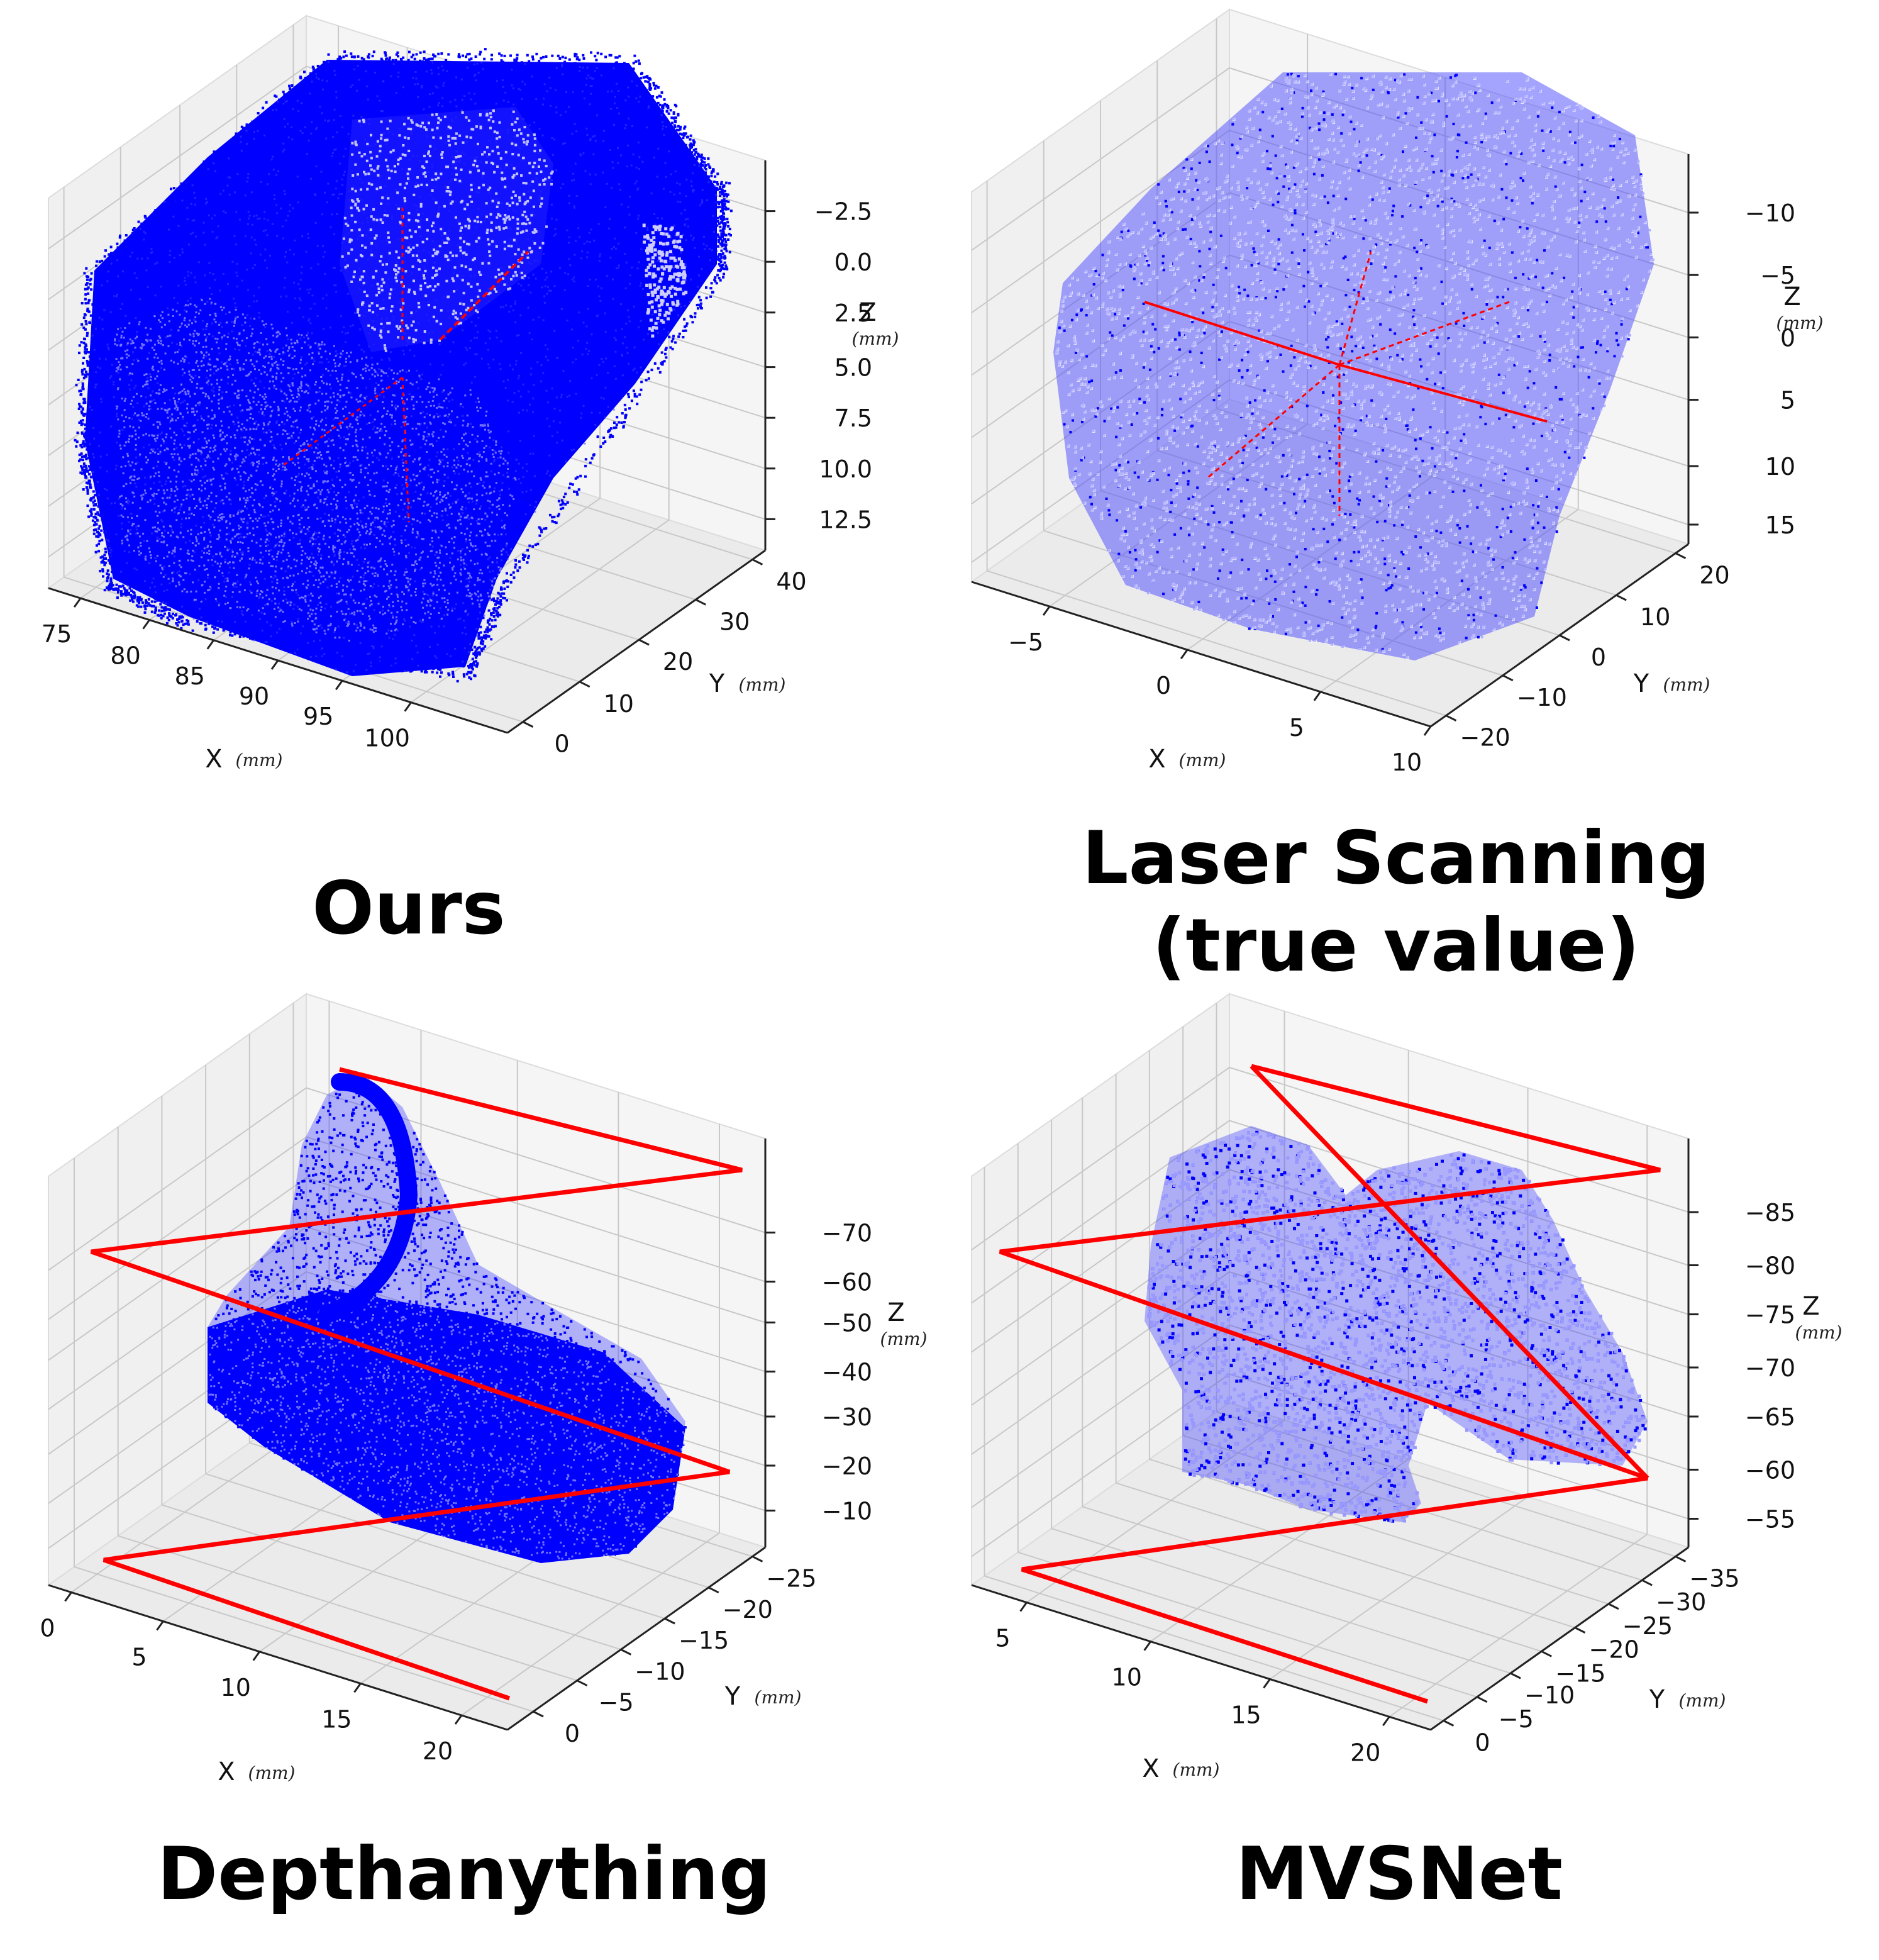  Describe the element at coordinates (678, 662) in the screenshot. I see `y-tick-label: 20` at that location.